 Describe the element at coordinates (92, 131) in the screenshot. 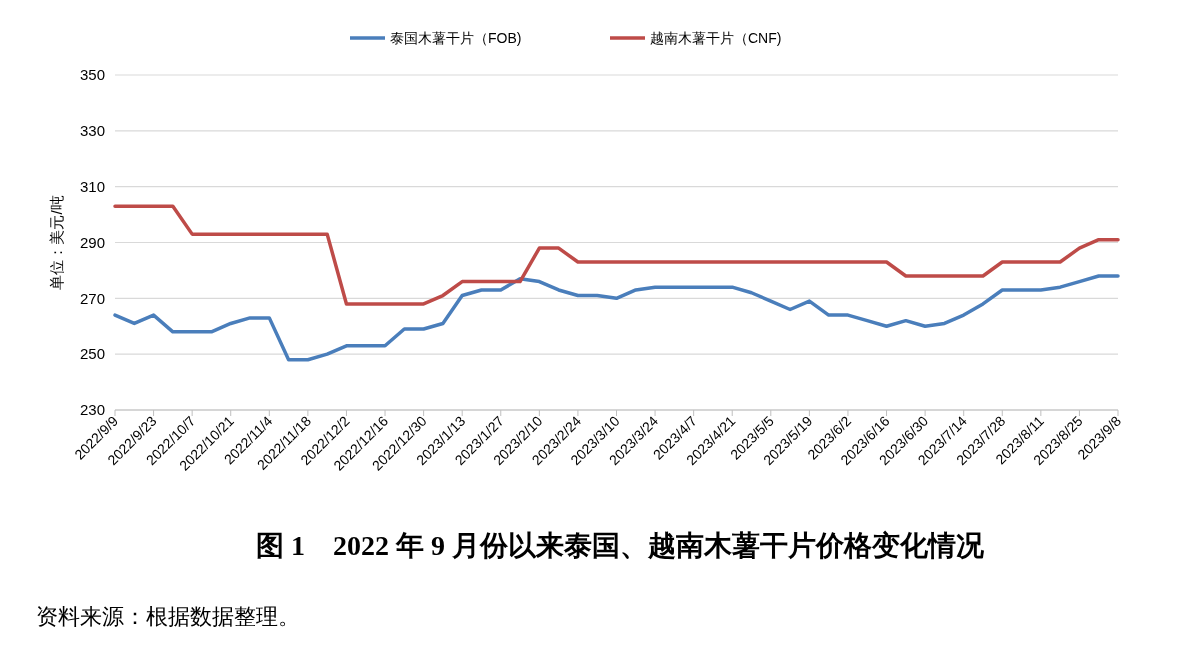

I see `y-tick-label: 330` at that location.